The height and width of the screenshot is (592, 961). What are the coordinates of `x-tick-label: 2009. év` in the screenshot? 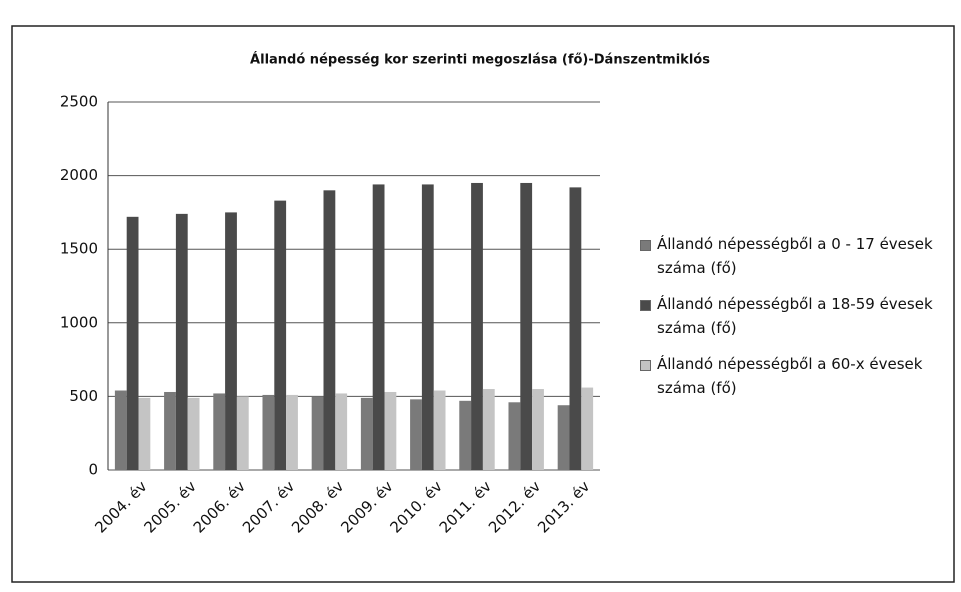 It's located at (366, 506).